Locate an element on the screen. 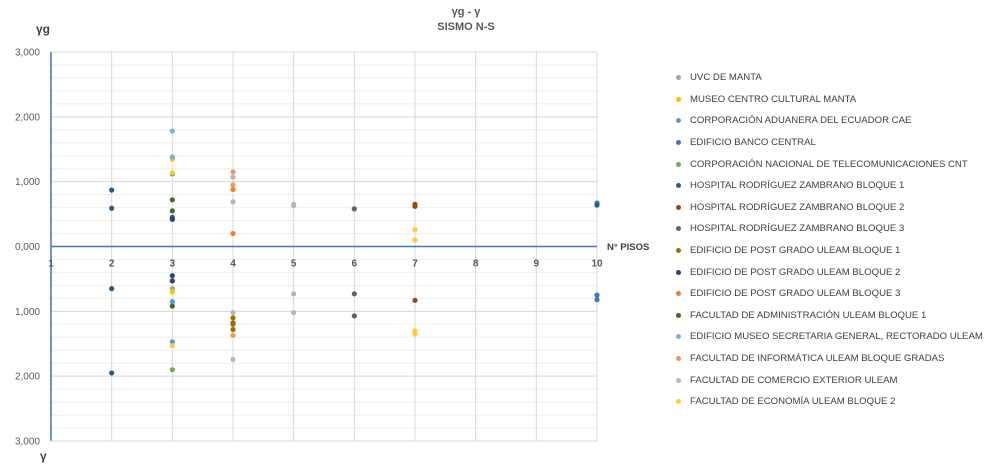 This screenshot has width=984, height=464. legend-item: HOSPITAL RODRÍGUEZ ZAMBRANO BLOQUE 2 is located at coordinates (828, 208).